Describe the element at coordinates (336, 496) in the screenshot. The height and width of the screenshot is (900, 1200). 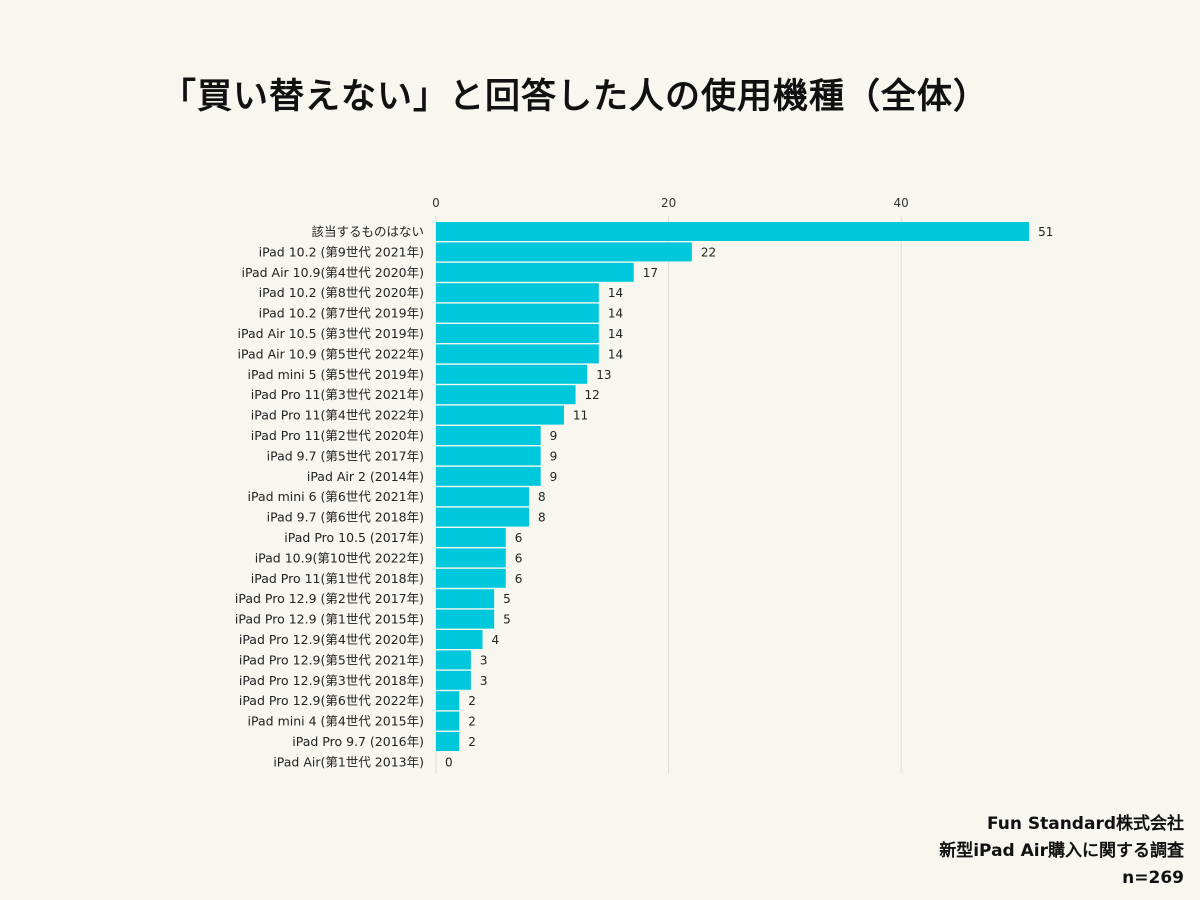
I see `category-label: iPad mini 6 (第6世代 2021年)` at that location.